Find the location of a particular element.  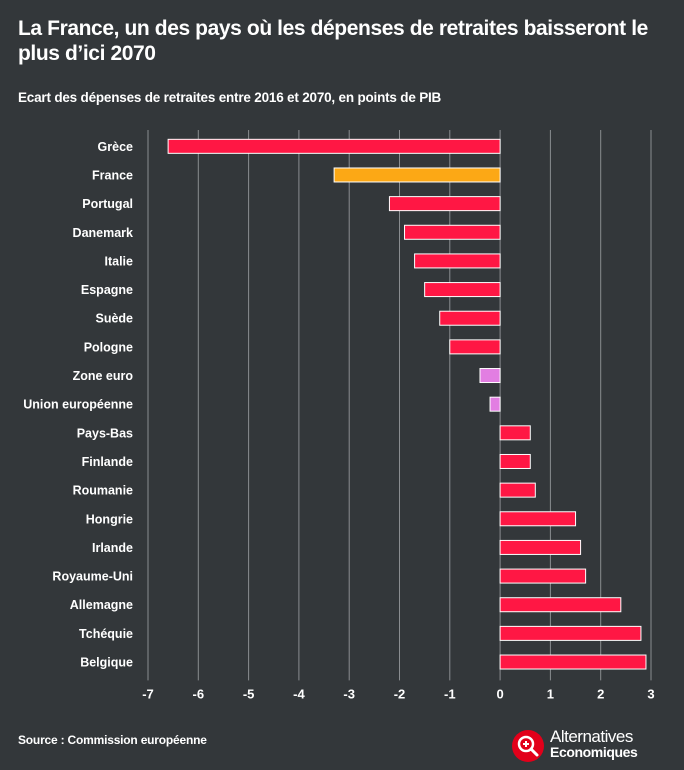

category-label: Grèce is located at coordinates (115, 147).